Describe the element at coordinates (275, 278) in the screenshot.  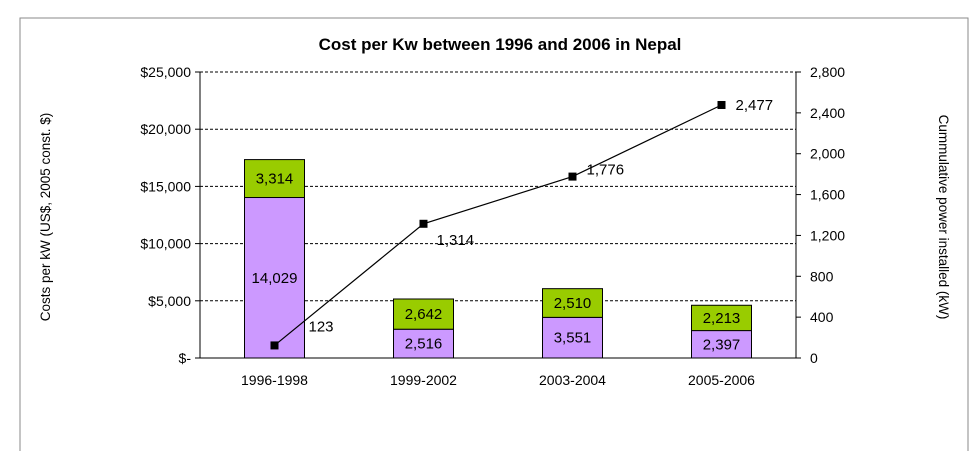
I see `bar-bottom-data-label: 14,029` at that location.